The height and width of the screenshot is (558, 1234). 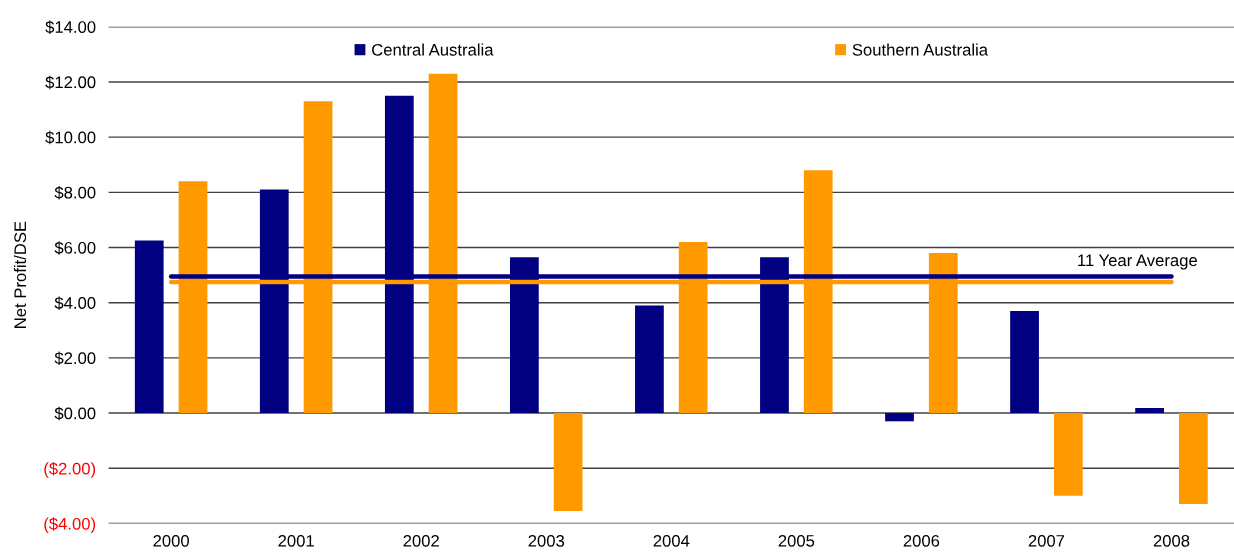 What do you see at coordinates (546, 540) in the screenshot?
I see `x-tick-label: 2003` at bounding box center [546, 540].